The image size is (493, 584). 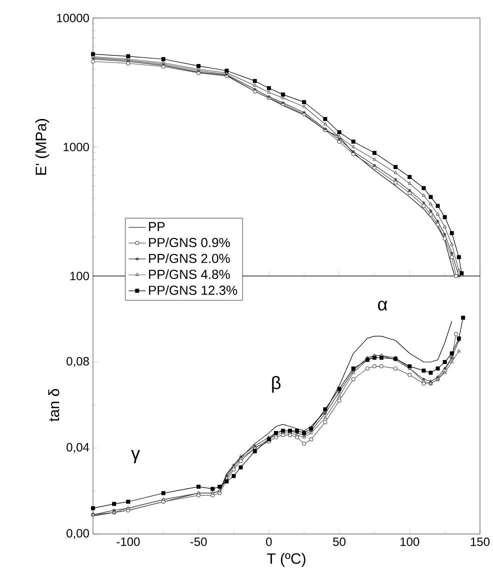 I want to click on y-tick-label: 100, so click(x=79, y=276).